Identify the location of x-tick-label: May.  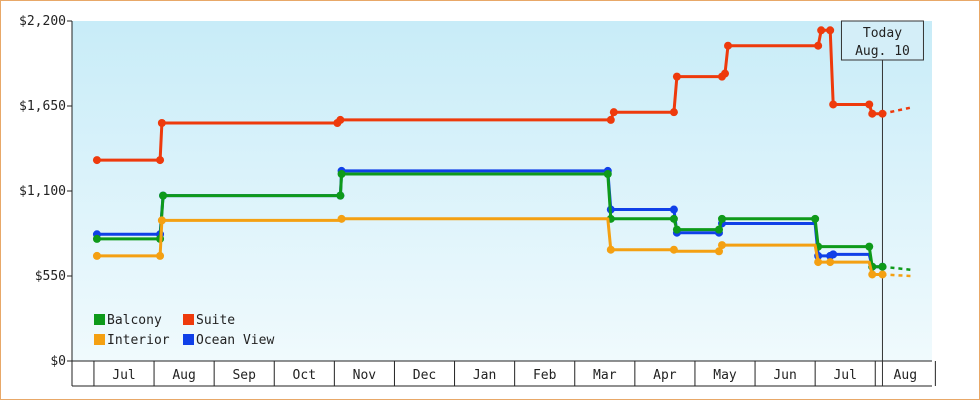
(725, 375).